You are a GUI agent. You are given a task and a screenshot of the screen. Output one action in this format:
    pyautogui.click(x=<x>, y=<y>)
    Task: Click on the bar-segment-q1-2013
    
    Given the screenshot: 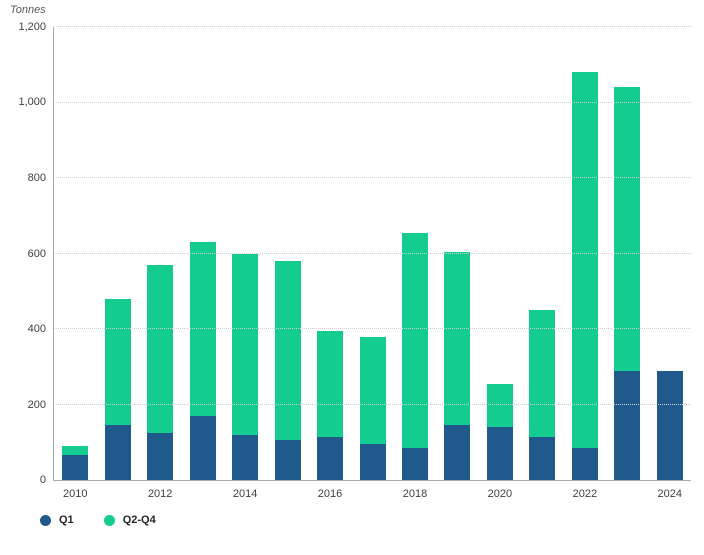 What is the action you would take?
    pyautogui.click(x=202, y=447)
    